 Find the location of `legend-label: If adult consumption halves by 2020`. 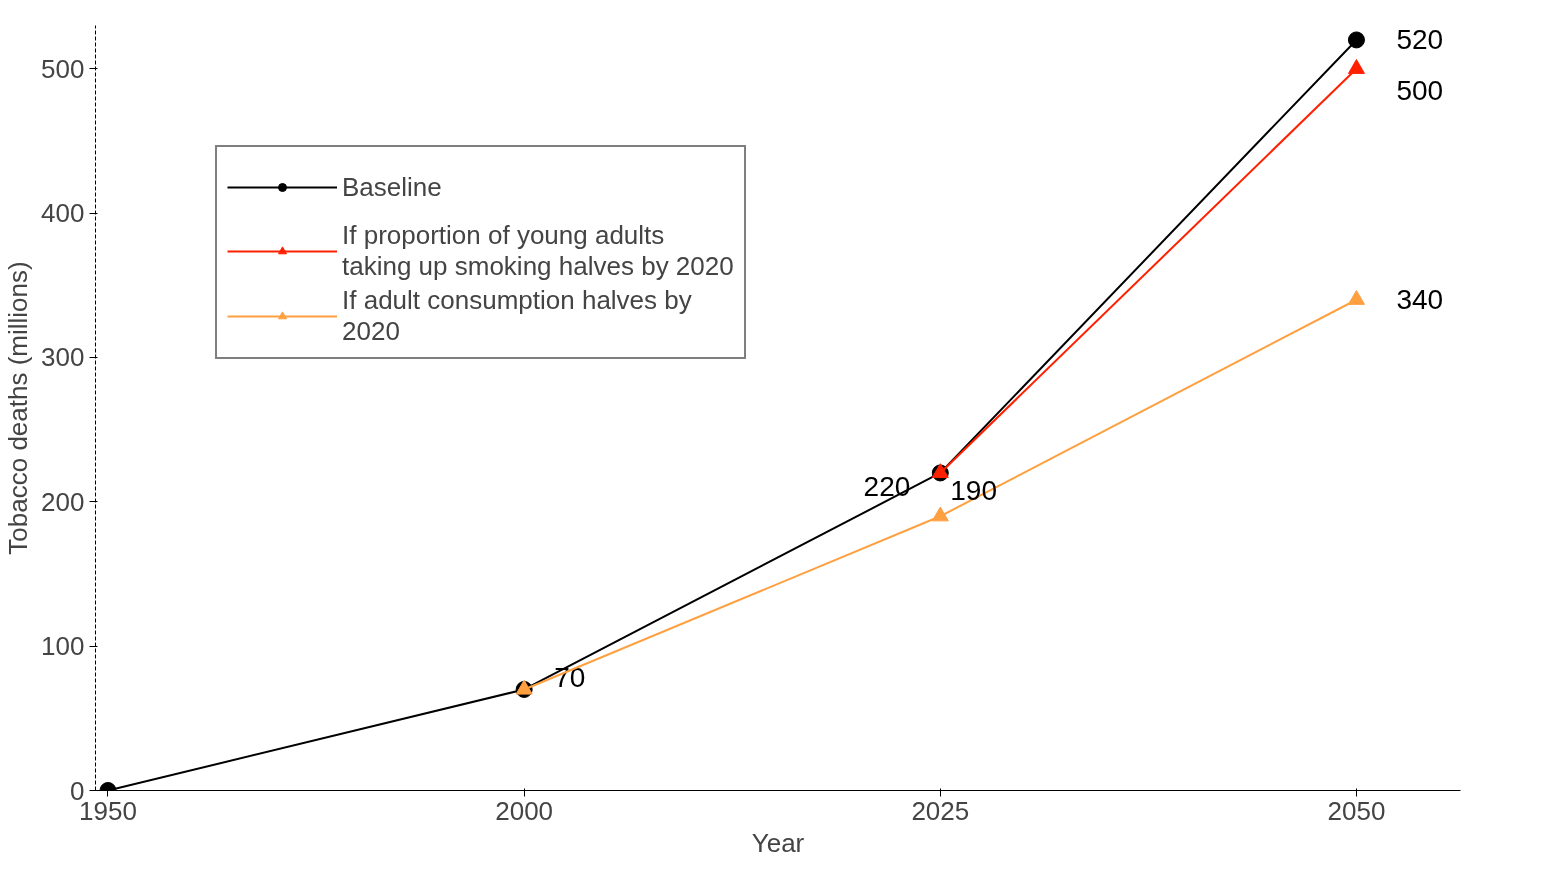

legend-label: If adult consumption halves by 2020 is located at coordinates (517, 316).